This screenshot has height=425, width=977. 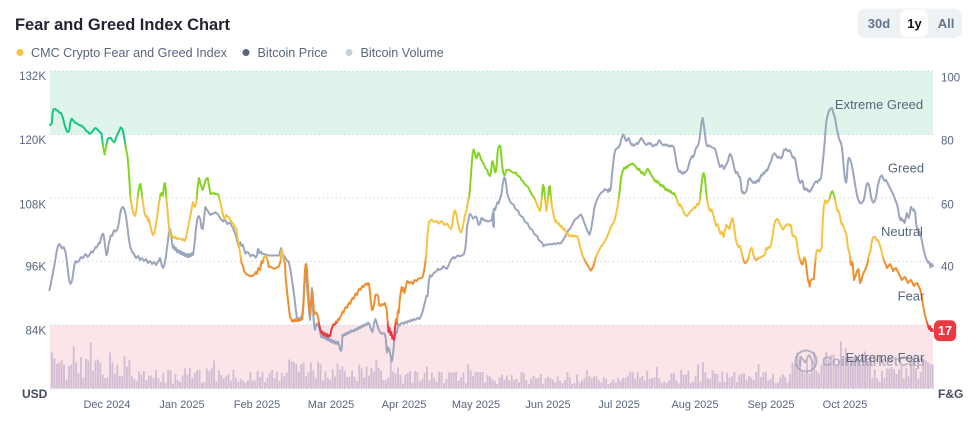 I want to click on svg-text: Bitcoin Volume, so click(x=402, y=53).